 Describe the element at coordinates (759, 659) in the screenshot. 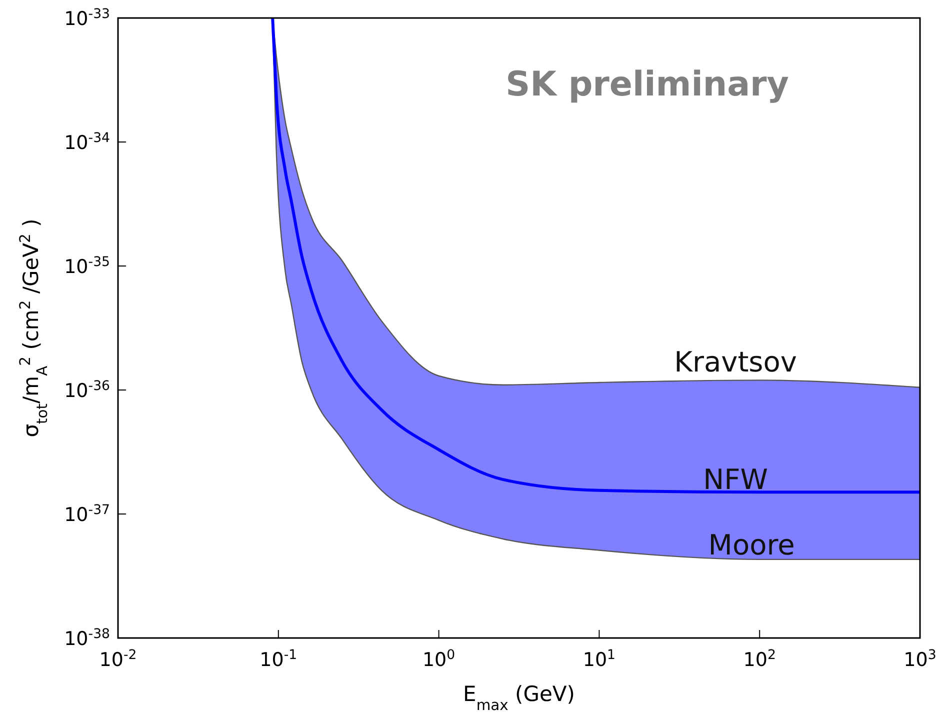

I see `x-tick-label: 10$^{2}$` at that location.